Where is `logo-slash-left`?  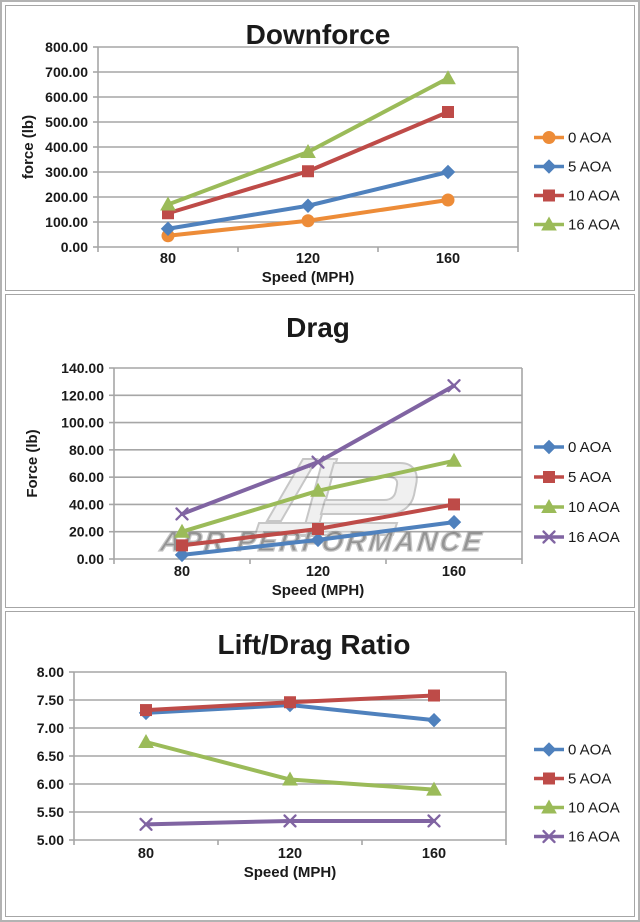
logo-slash-left is located at coordinates (292, 490).